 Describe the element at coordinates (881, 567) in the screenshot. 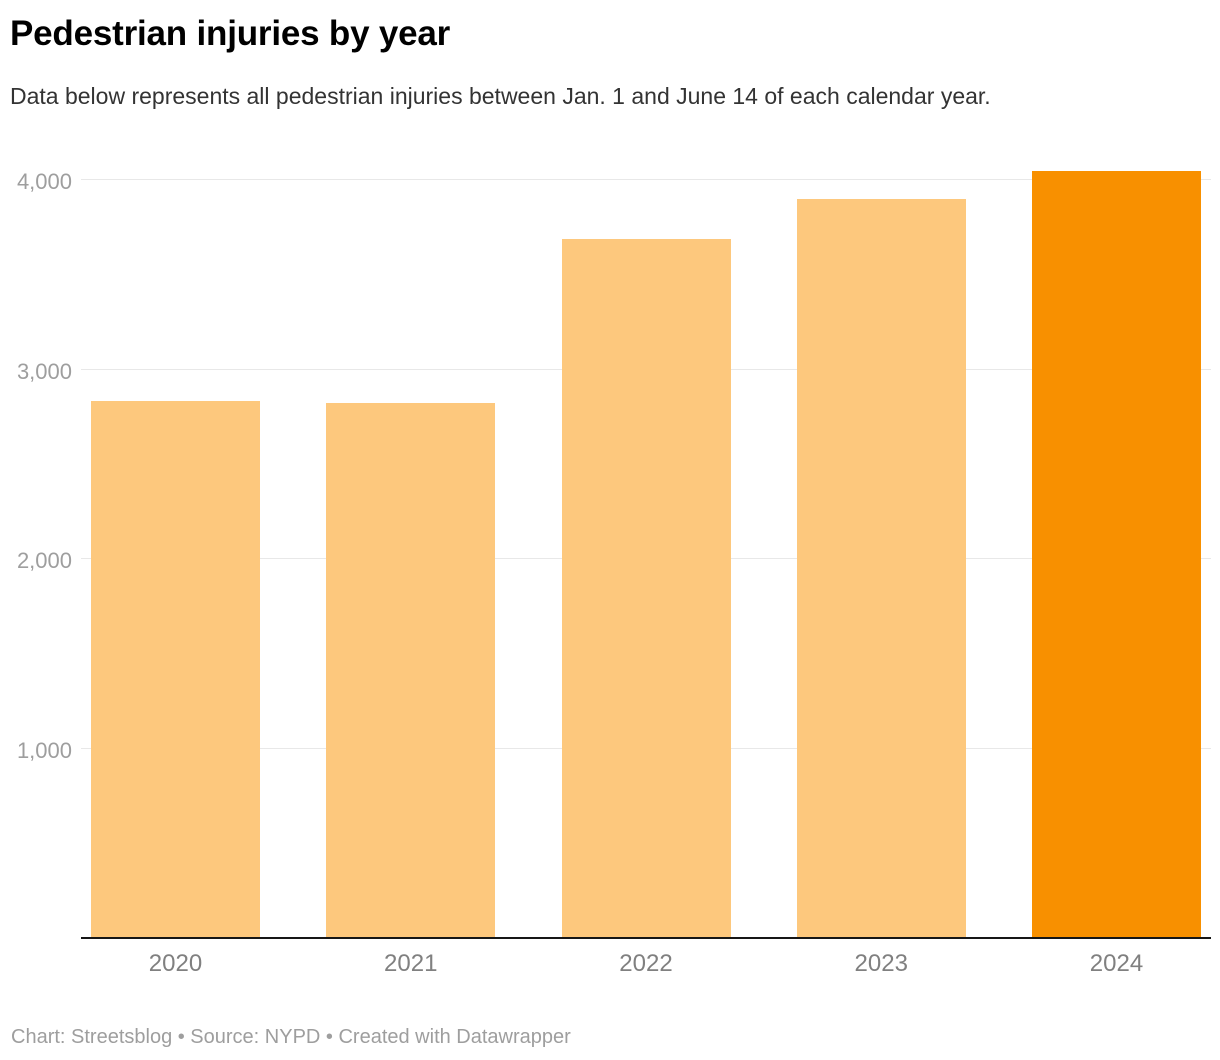

I see `bar-2023` at that location.